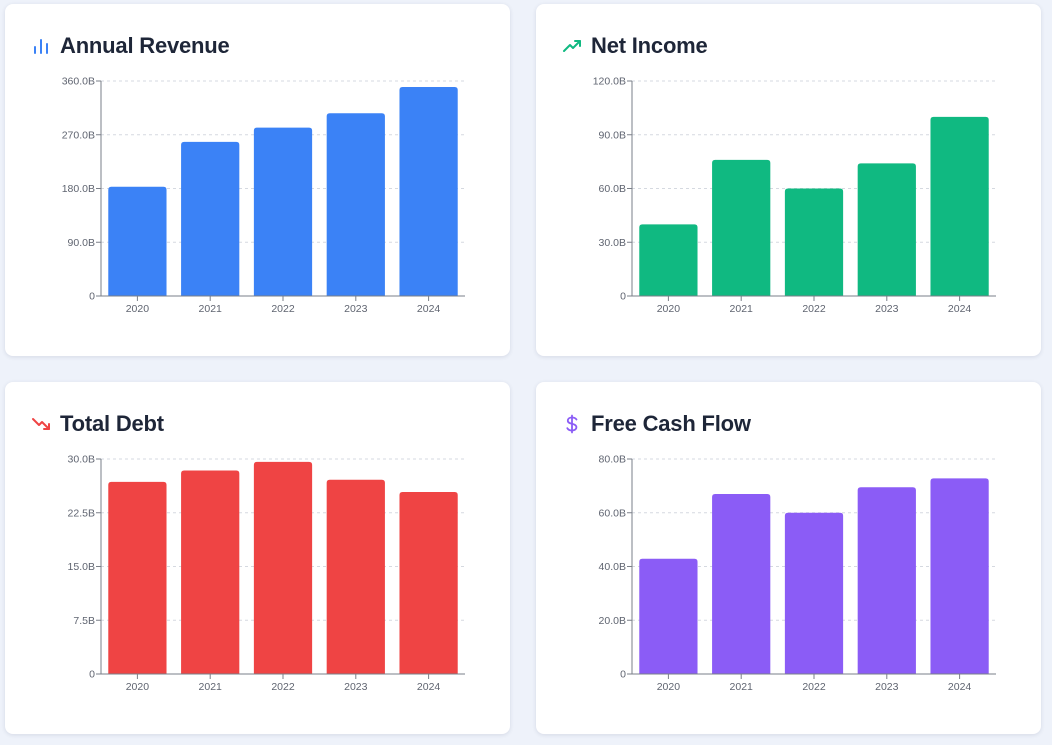 The height and width of the screenshot is (745, 1052). I want to click on card-title: Net Income, so click(649, 45).